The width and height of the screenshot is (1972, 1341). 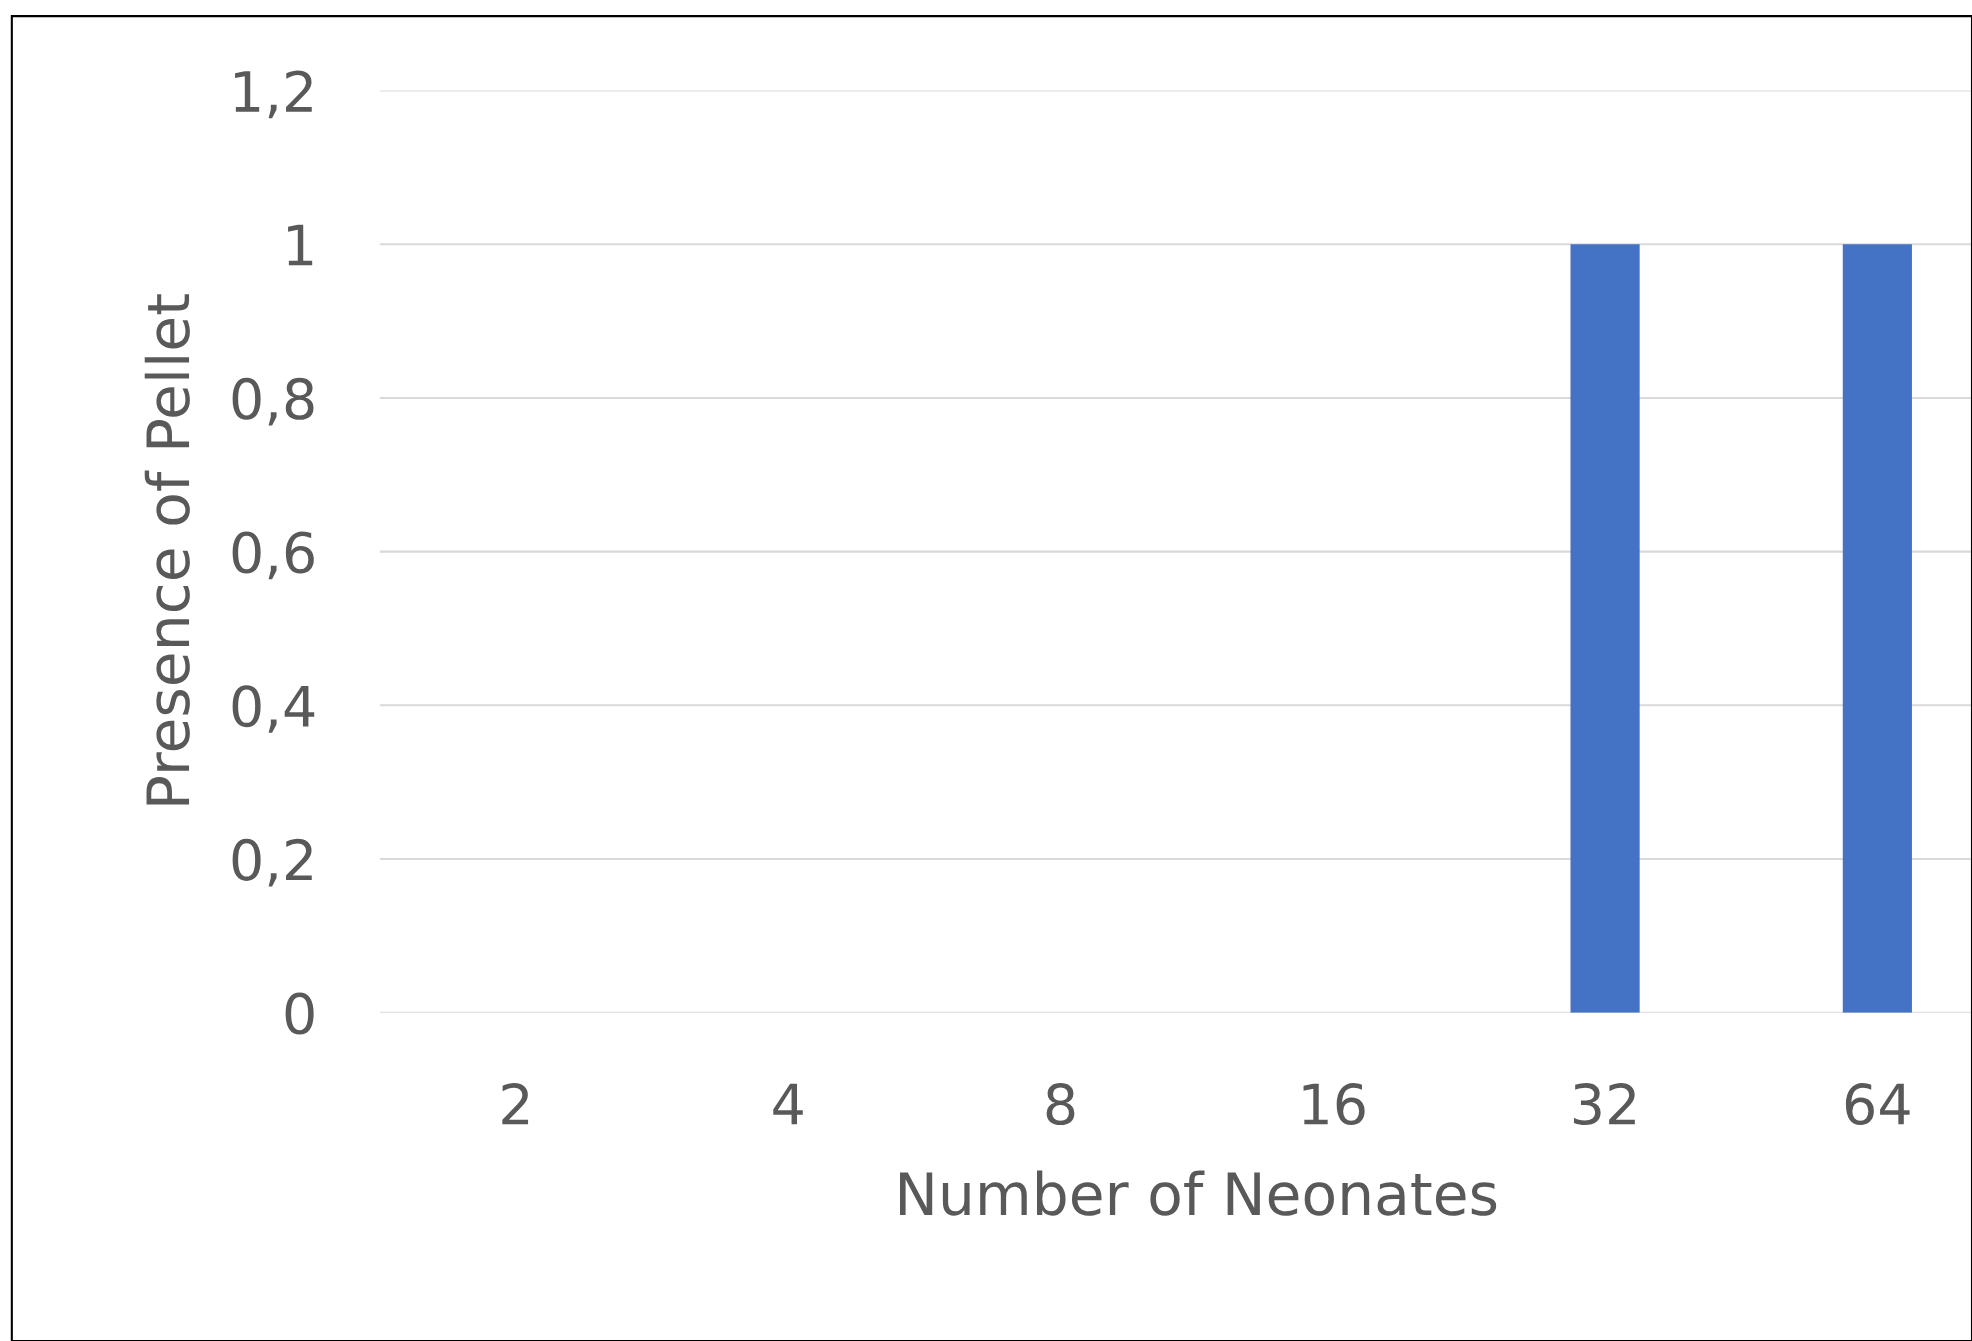 What do you see at coordinates (788, 1104) in the screenshot?
I see `x-tick-label: 4` at bounding box center [788, 1104].